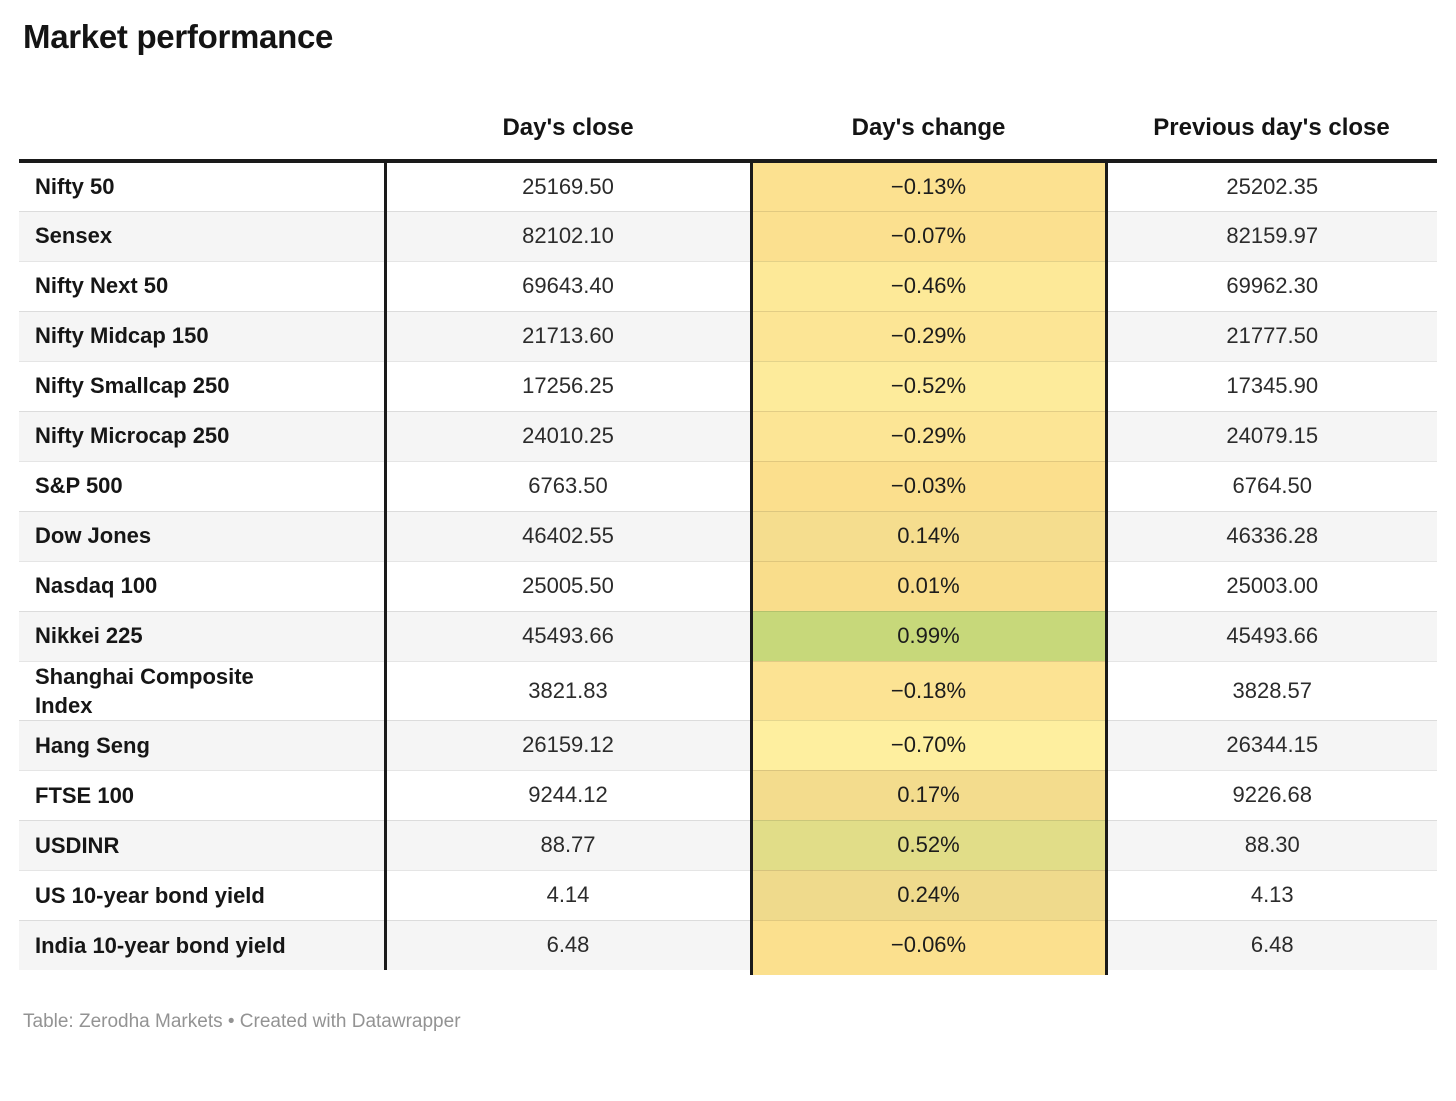 Image resolution: width=1456 pixels, height=1101 pixels. What do you see at coordinates (568, 186) in the screenshot?
I see `days-close-value: 25169.50` at bounding box center [568, 186].